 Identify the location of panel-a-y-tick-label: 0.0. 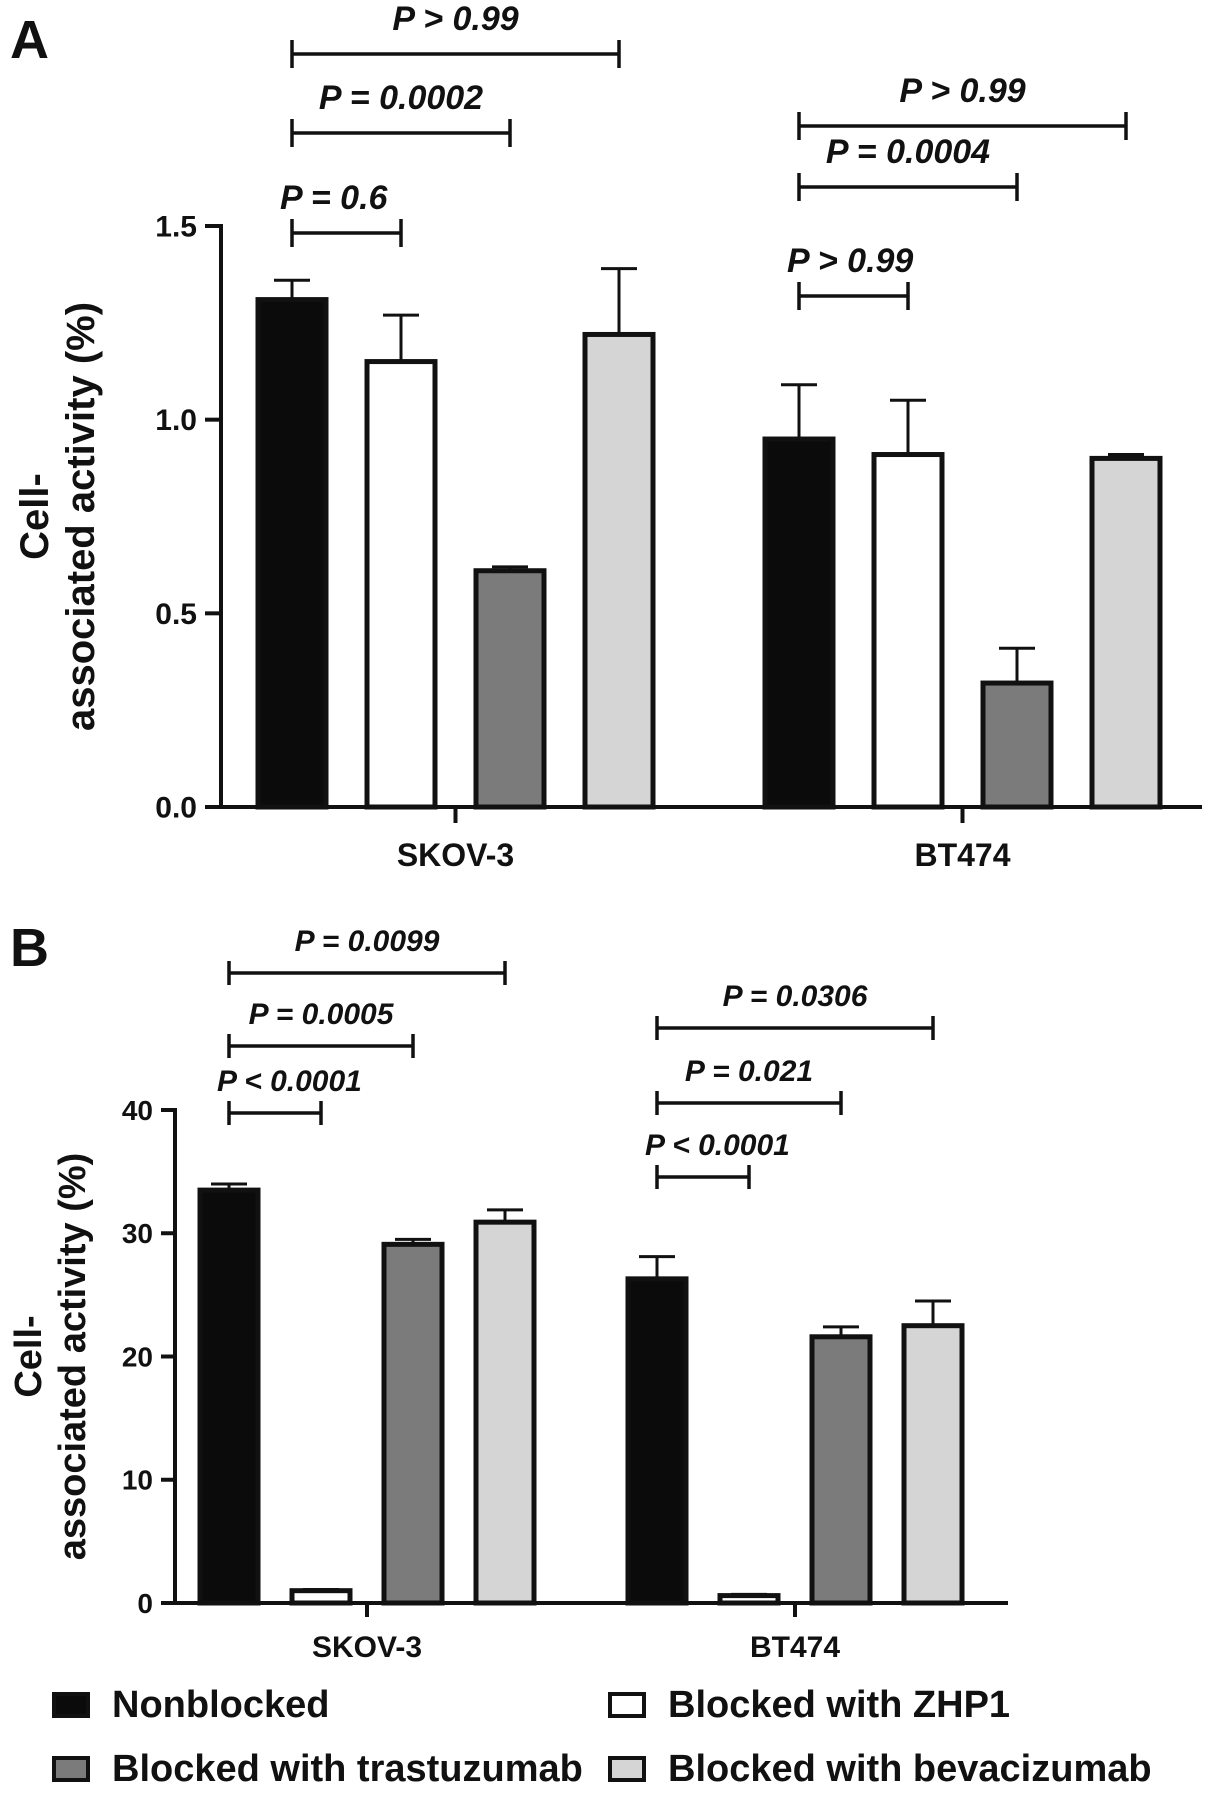
(176, 808).